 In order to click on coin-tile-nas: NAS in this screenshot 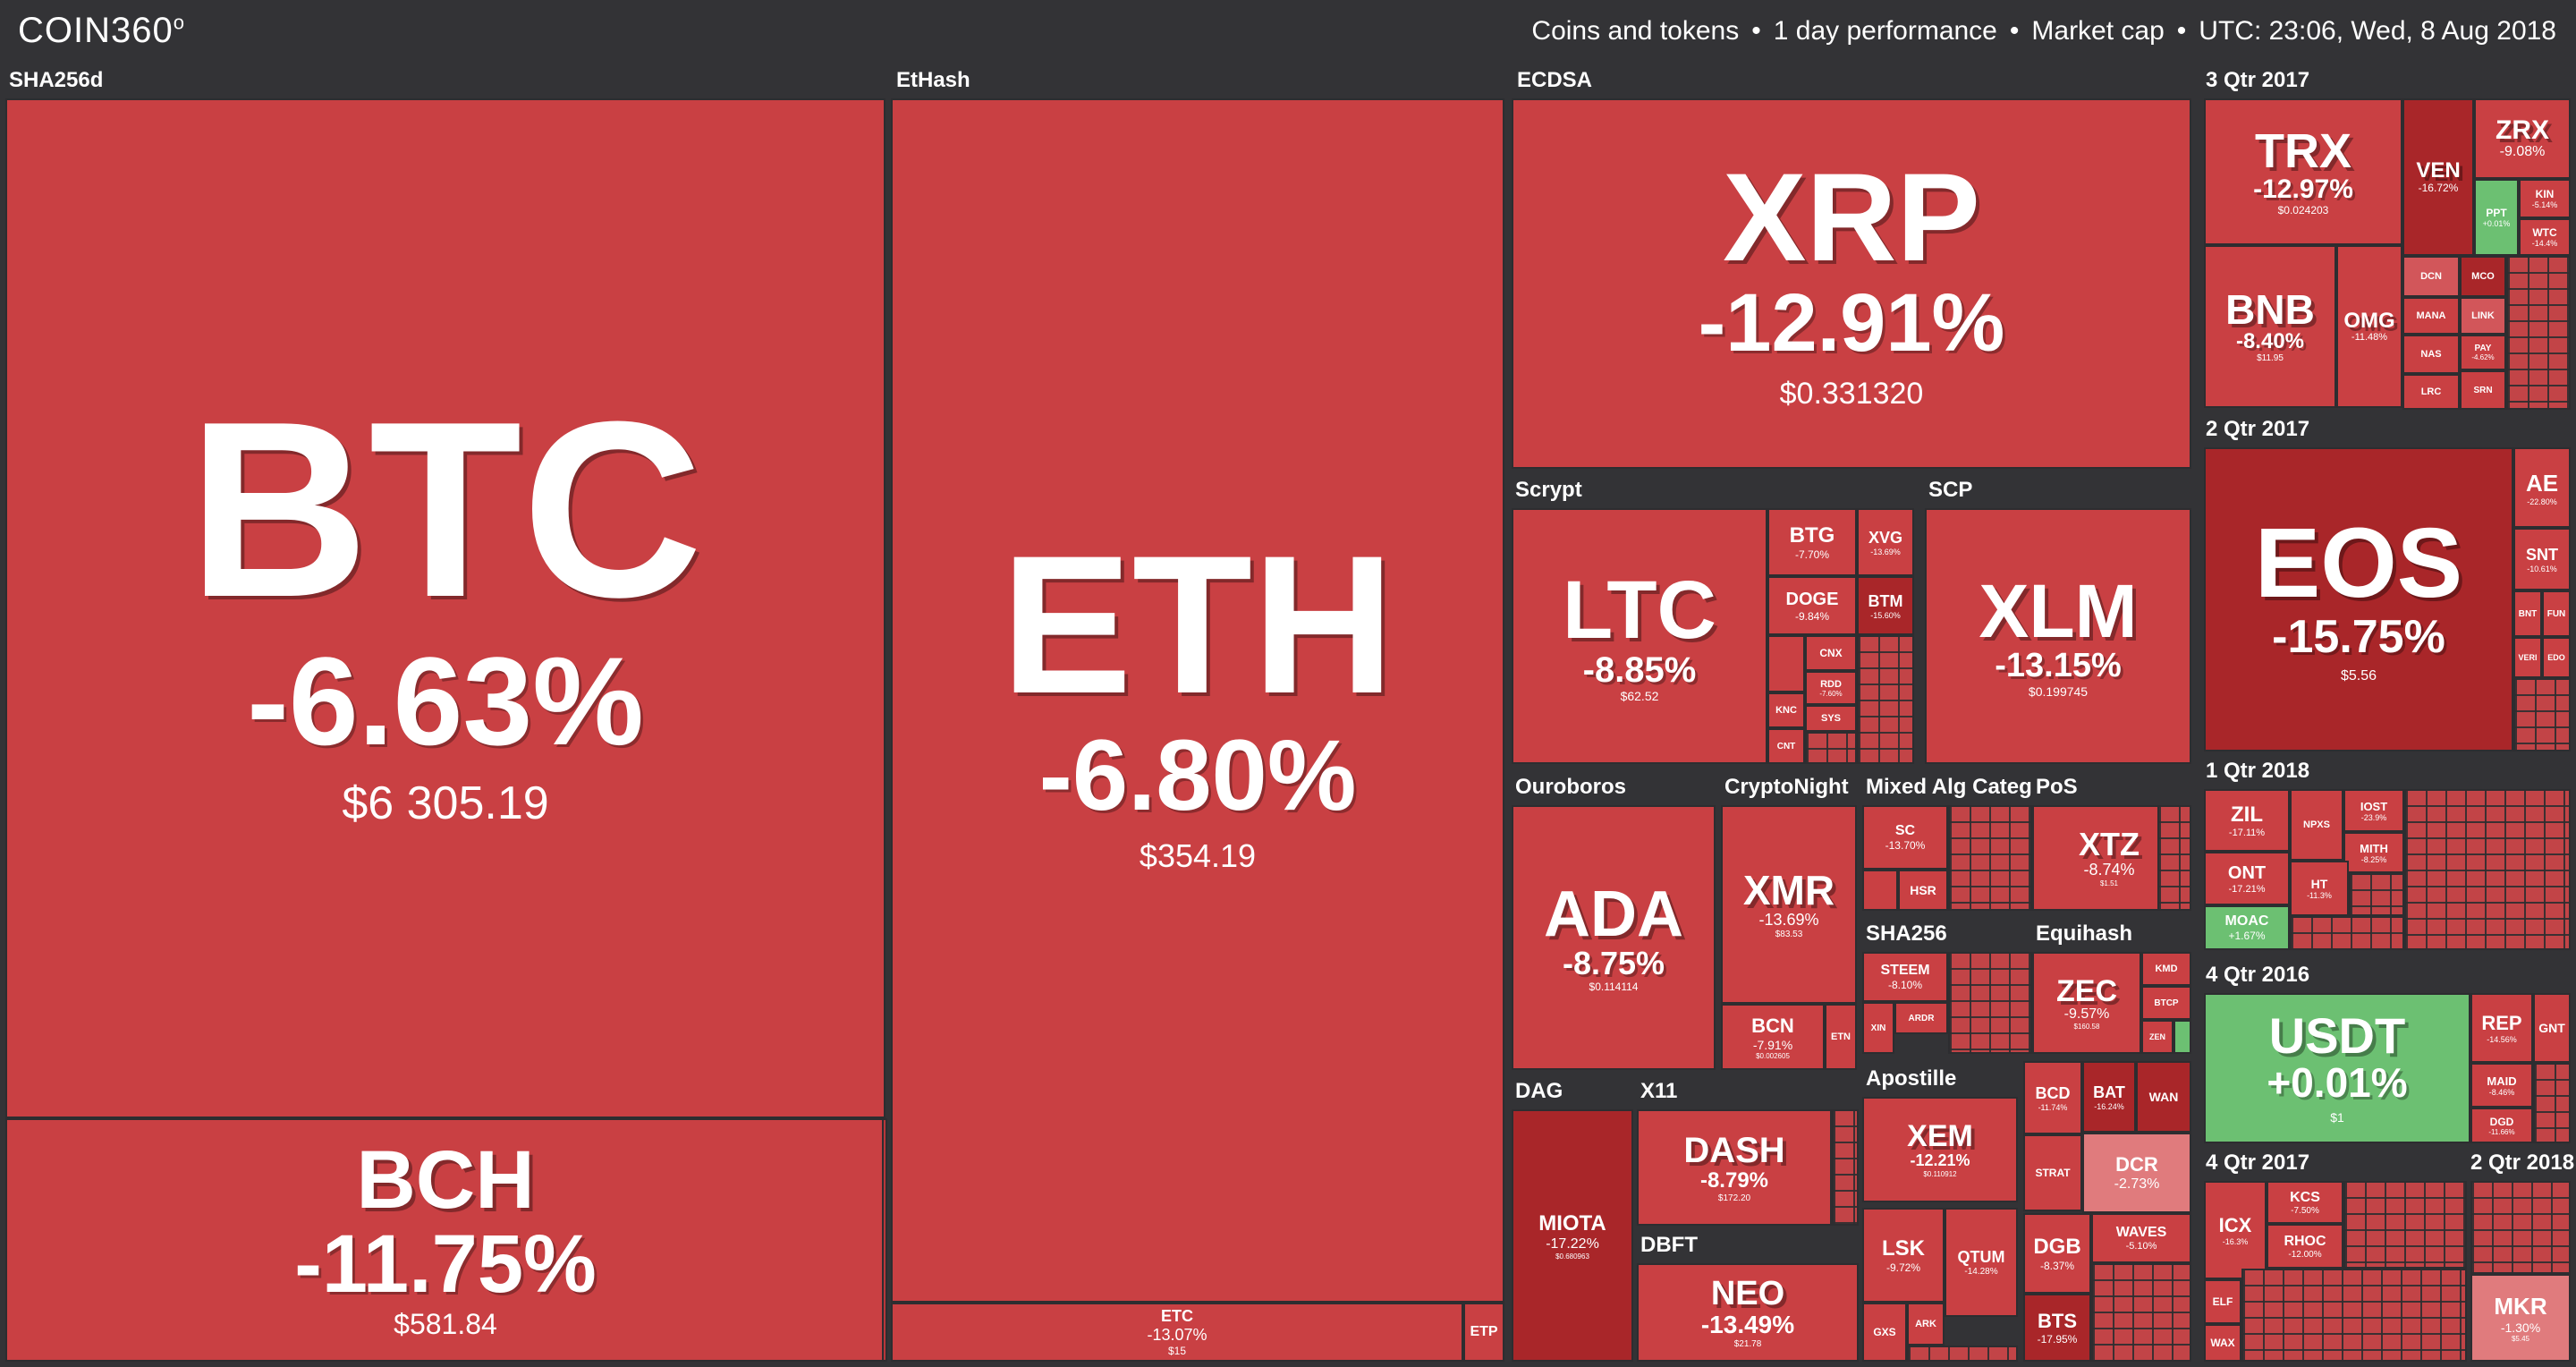, I will do `click(2431, 354)`.